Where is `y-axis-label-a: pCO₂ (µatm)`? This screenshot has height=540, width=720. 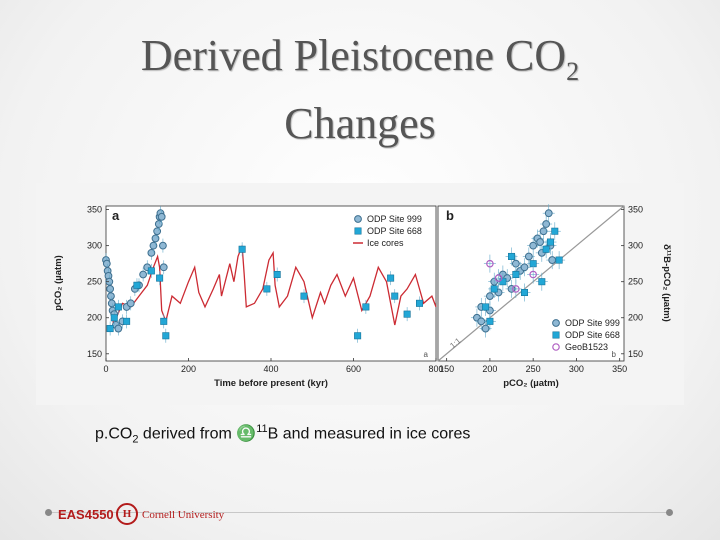
y-axis-label-a: pCO₂ (µatm) is located at coordinates (58, 283).